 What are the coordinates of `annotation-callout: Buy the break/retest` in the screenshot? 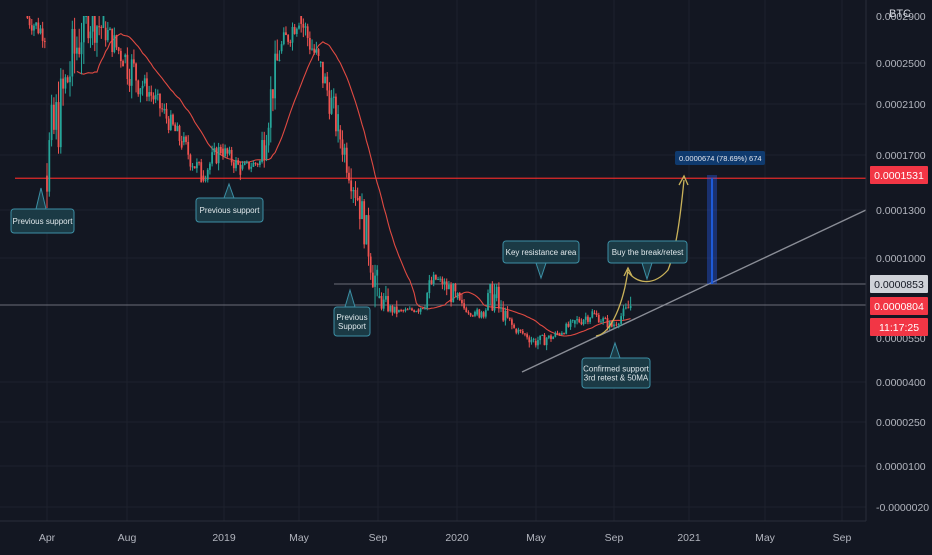 It's located at (647, 260).